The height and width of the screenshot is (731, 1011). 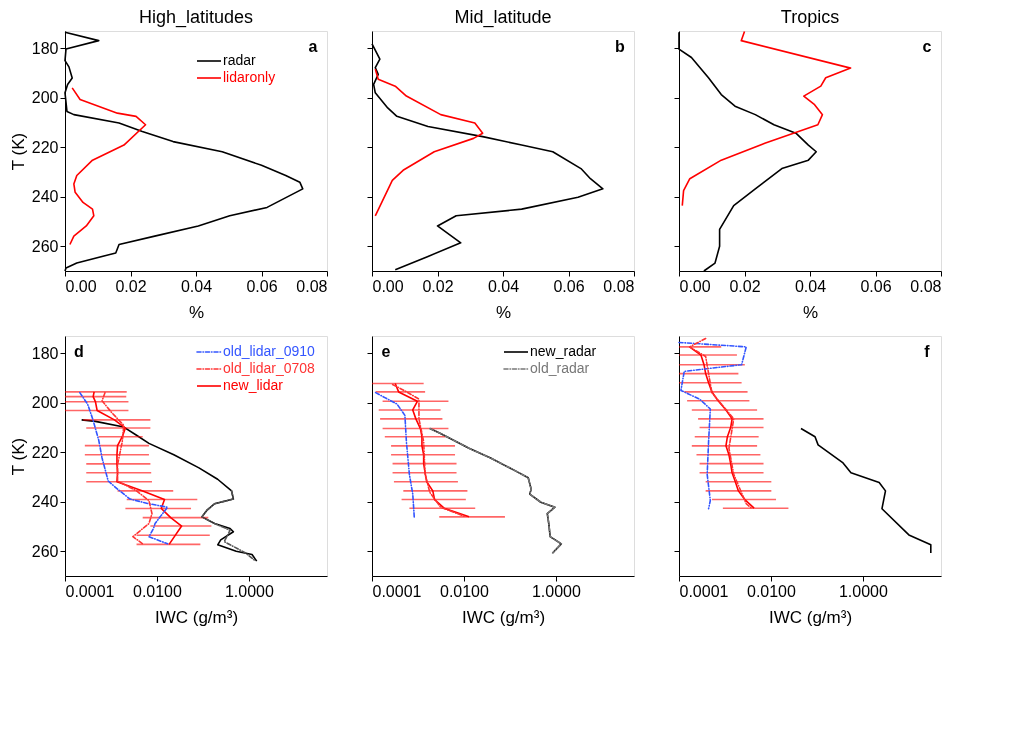 I want to click on legend-label: old_lidar_0708, so click(x=269, y=368).